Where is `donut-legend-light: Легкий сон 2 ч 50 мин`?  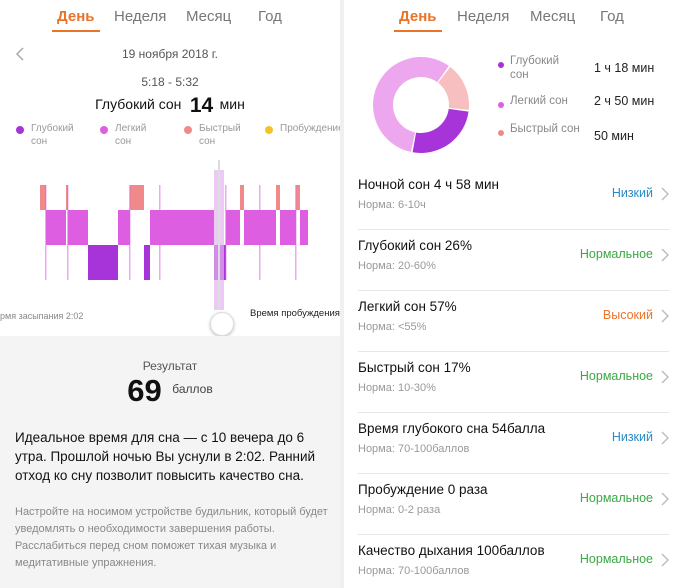
donut-legend-light: Легкий сон 2 ч 50 мин is located at coordinates (590, 109).